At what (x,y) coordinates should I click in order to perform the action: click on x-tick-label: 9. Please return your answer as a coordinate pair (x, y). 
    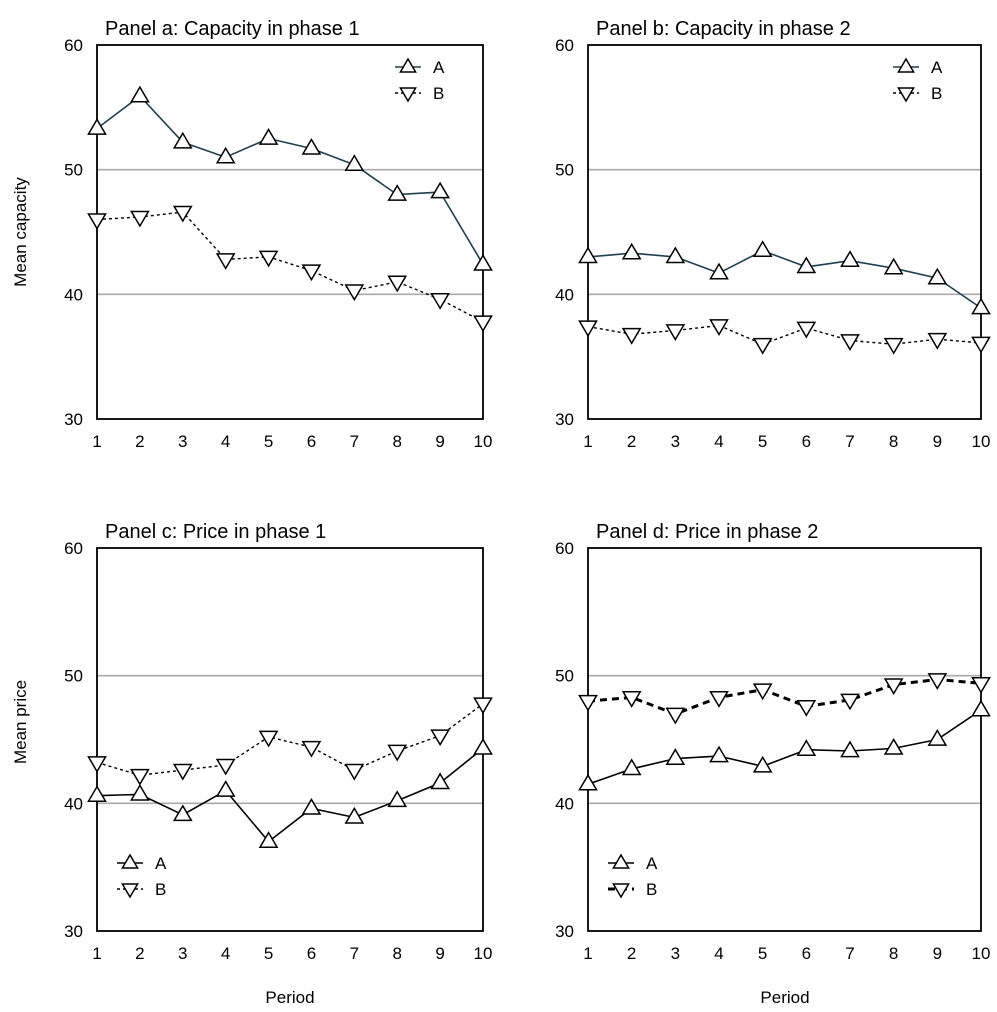
    Looking at the image, I should click on (937, 441).